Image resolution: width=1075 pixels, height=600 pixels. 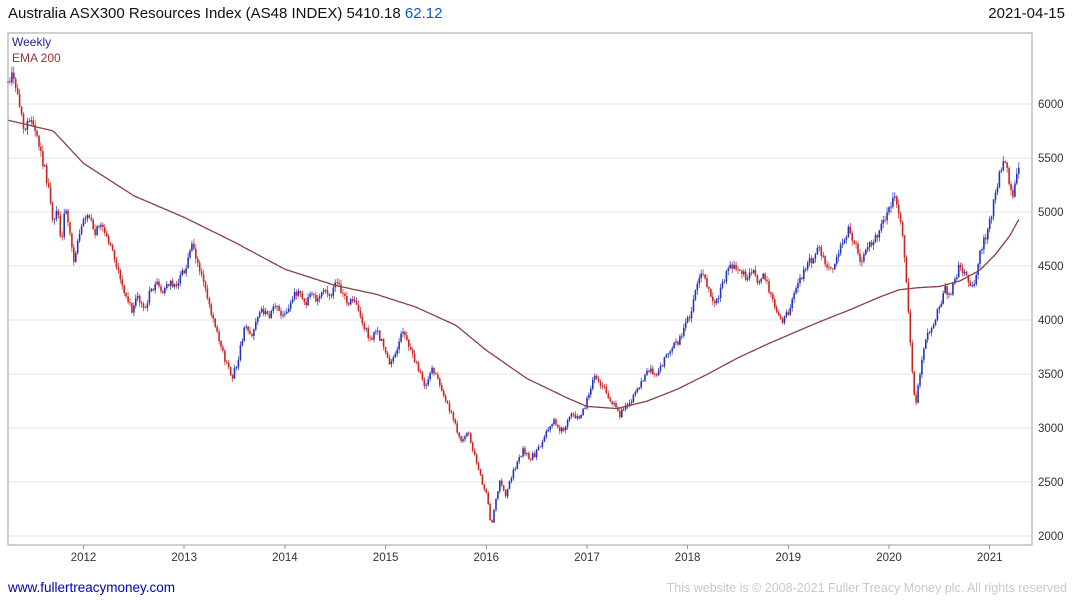 I want to click on svg-text: 3500, so click(x=1051, y=375).